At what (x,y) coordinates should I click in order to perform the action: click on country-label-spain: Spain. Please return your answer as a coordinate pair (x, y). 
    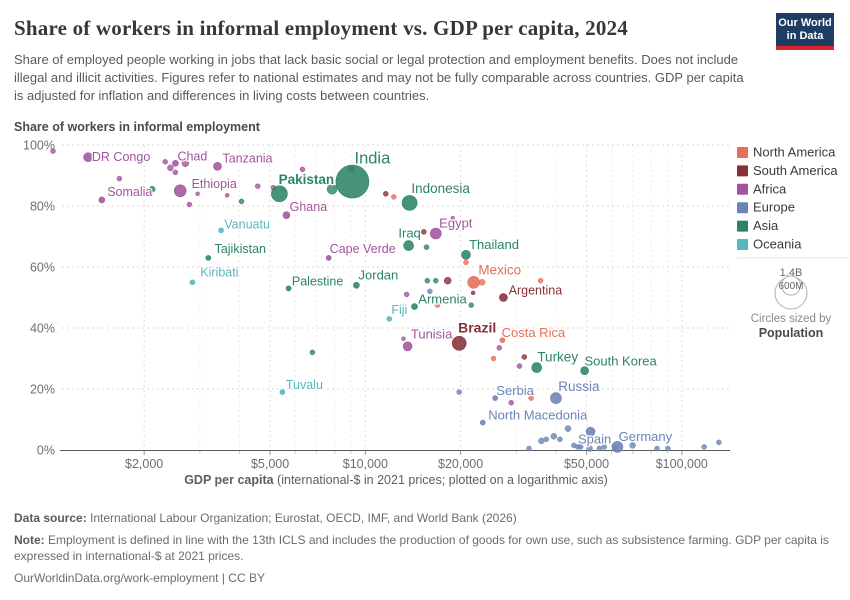
    Looking at the image, I should click on (595, 439).